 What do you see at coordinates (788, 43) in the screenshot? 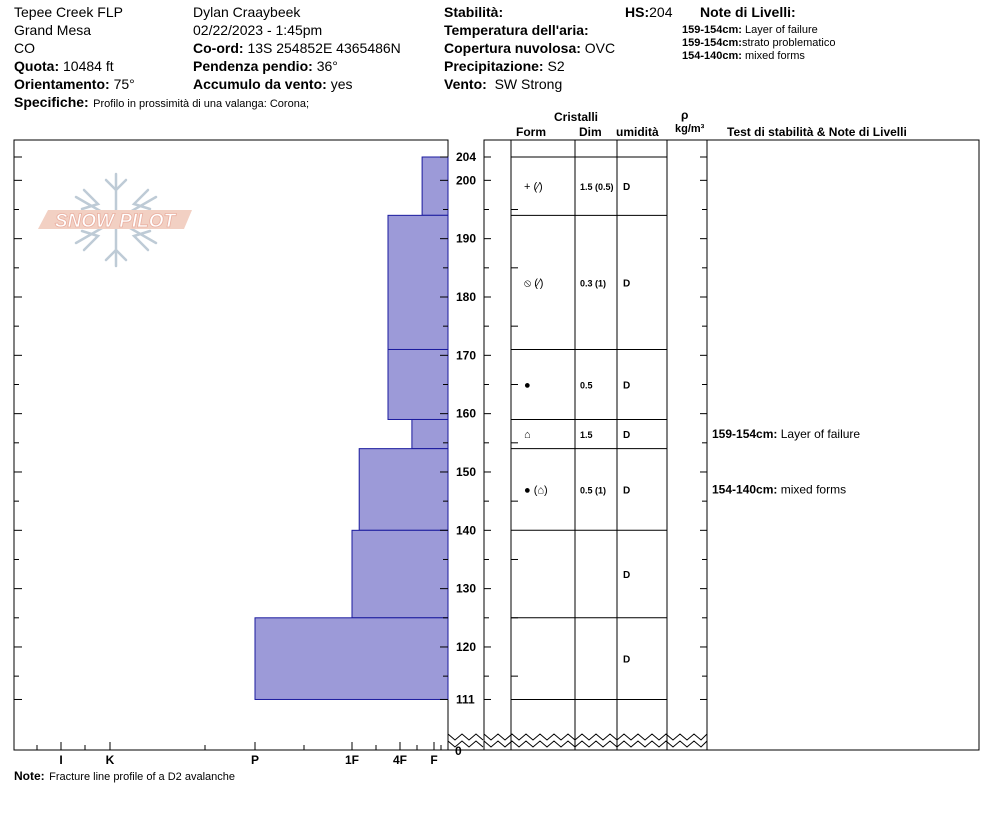
I see `layer-note-text: strato problematico` at bounding box center [788, 43].